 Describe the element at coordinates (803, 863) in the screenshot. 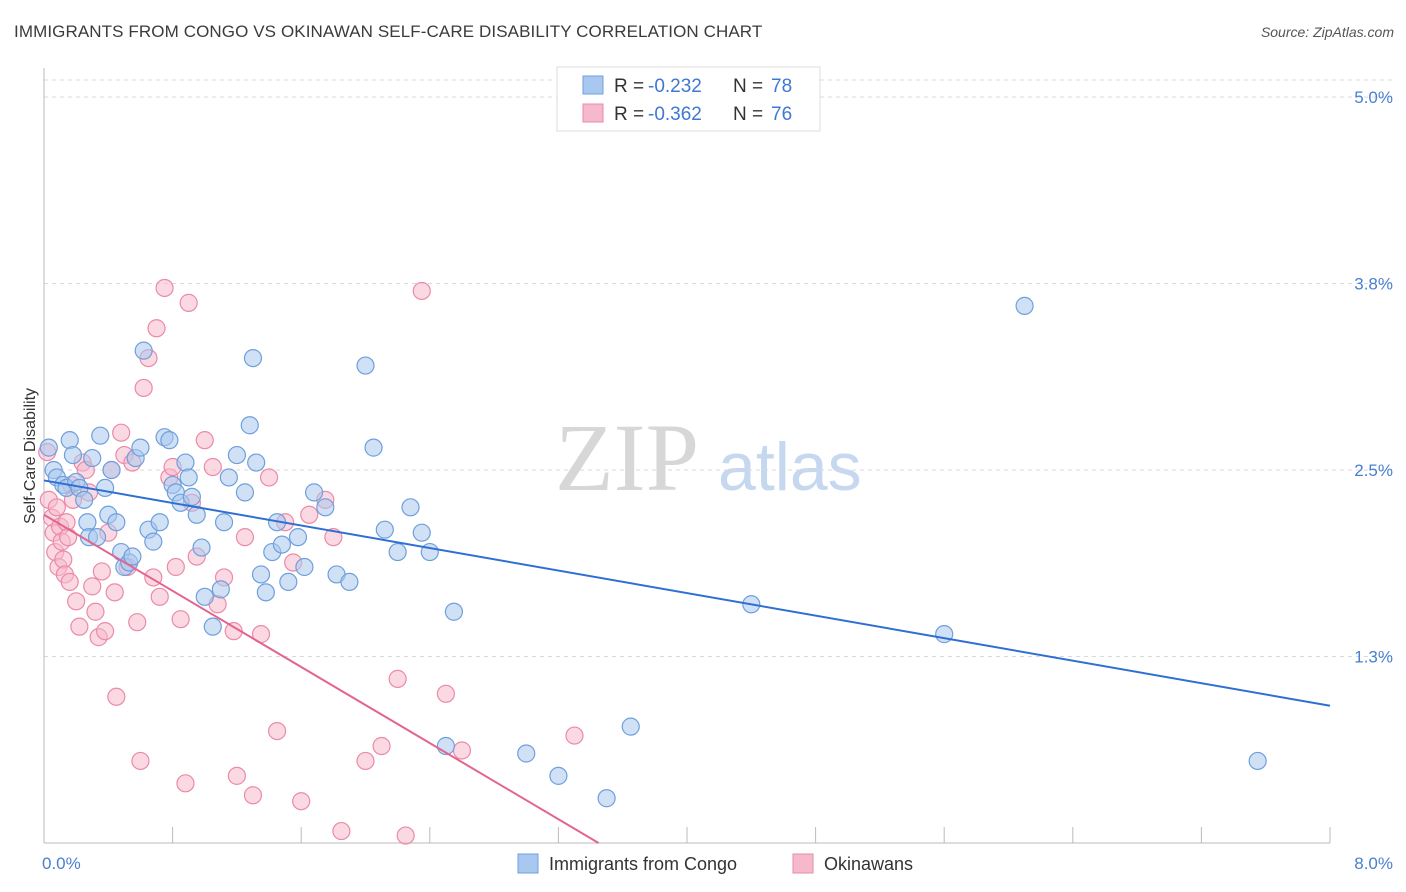

I see `bottom-legend-swatch-okinawans` at that location.